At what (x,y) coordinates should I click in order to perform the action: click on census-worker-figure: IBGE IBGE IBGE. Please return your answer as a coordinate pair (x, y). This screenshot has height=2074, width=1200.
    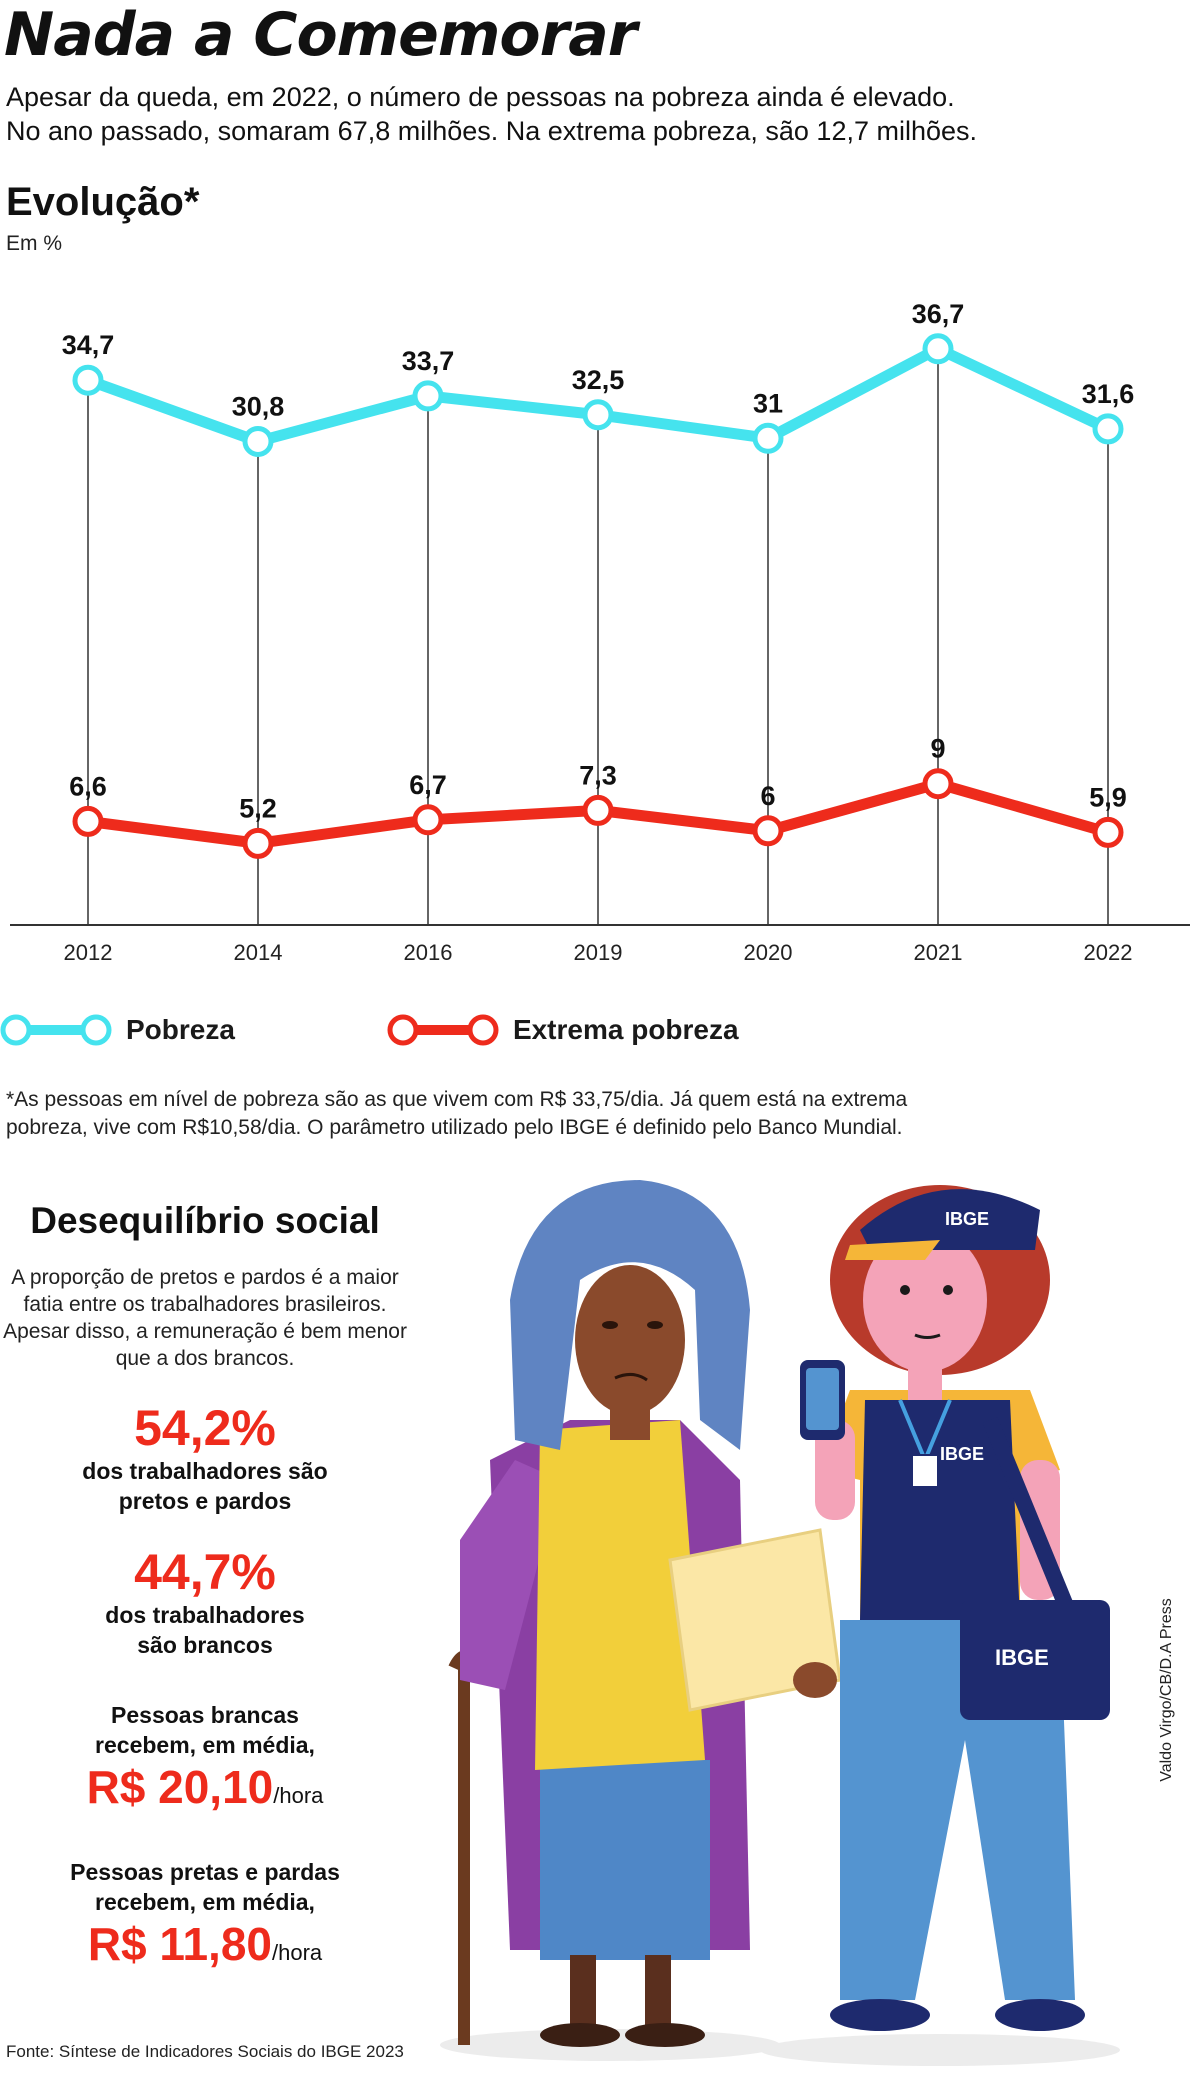
    Looking at the image, I should click on (955, 1608).